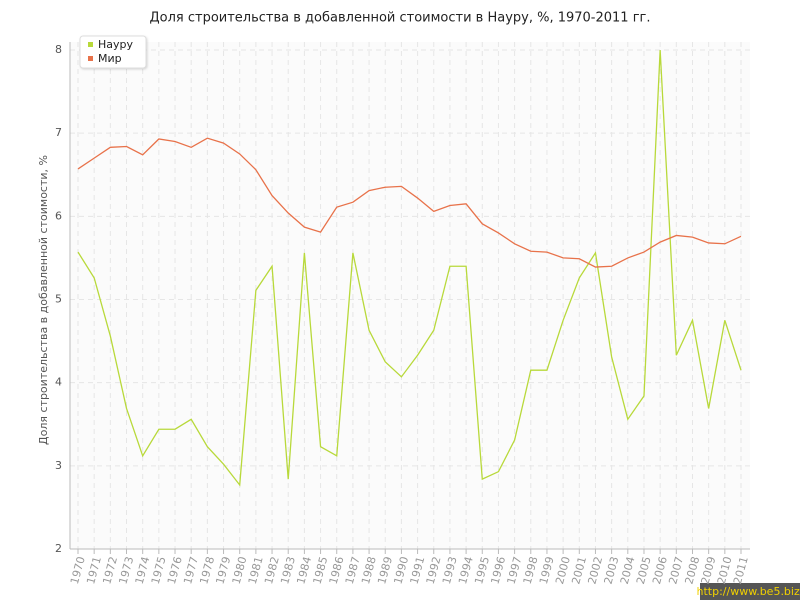 The width and height of the screenshot is (800, 600). I want to click on y-tick-label: 6, so click(58, 215).